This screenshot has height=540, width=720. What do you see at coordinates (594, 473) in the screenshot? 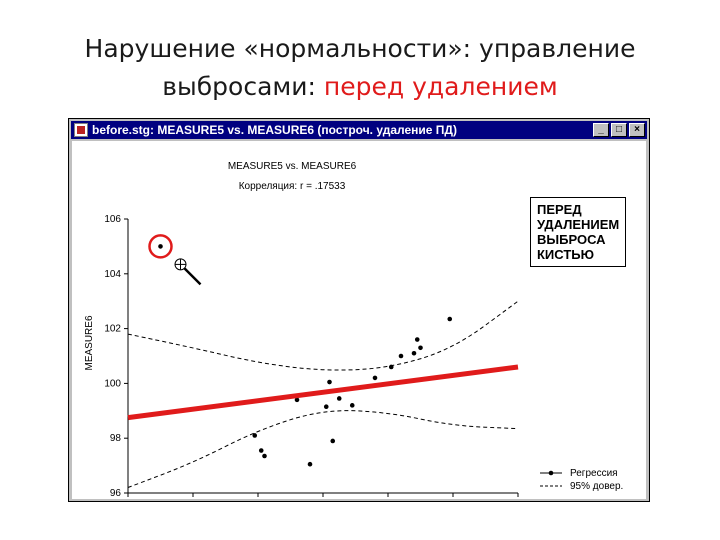
I see `legend-label: Регрессия` at bounding box center [594, 473].